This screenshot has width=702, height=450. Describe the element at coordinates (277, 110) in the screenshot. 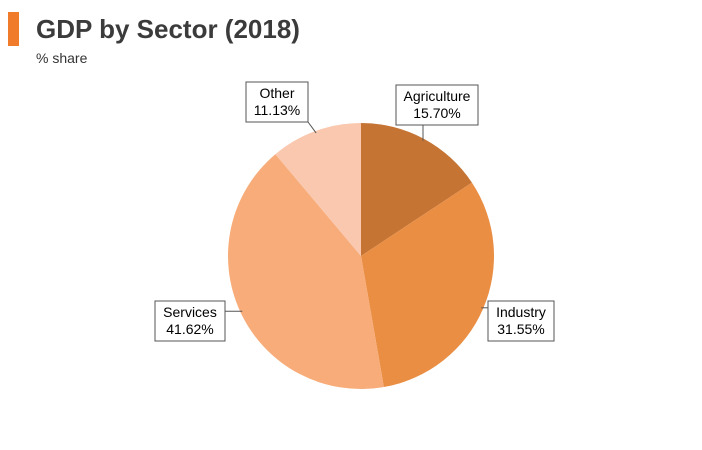

I see `slice-value-label: 11.13%` at that location.